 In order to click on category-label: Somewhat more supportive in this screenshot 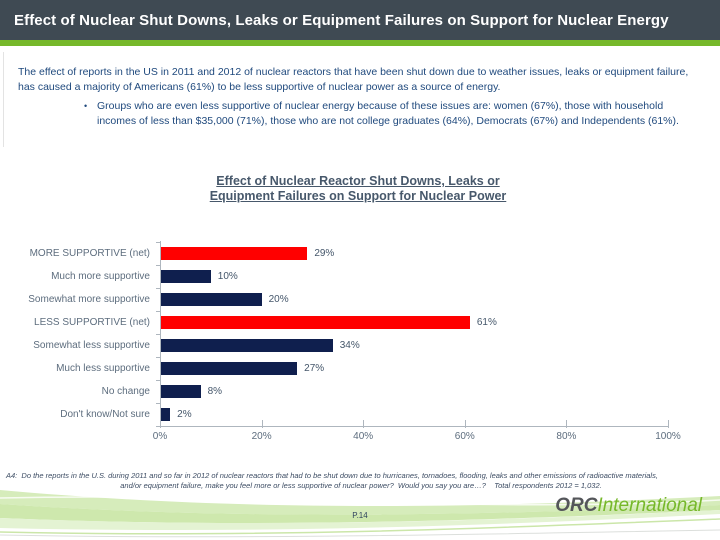, I will do `click(89, 299)`.